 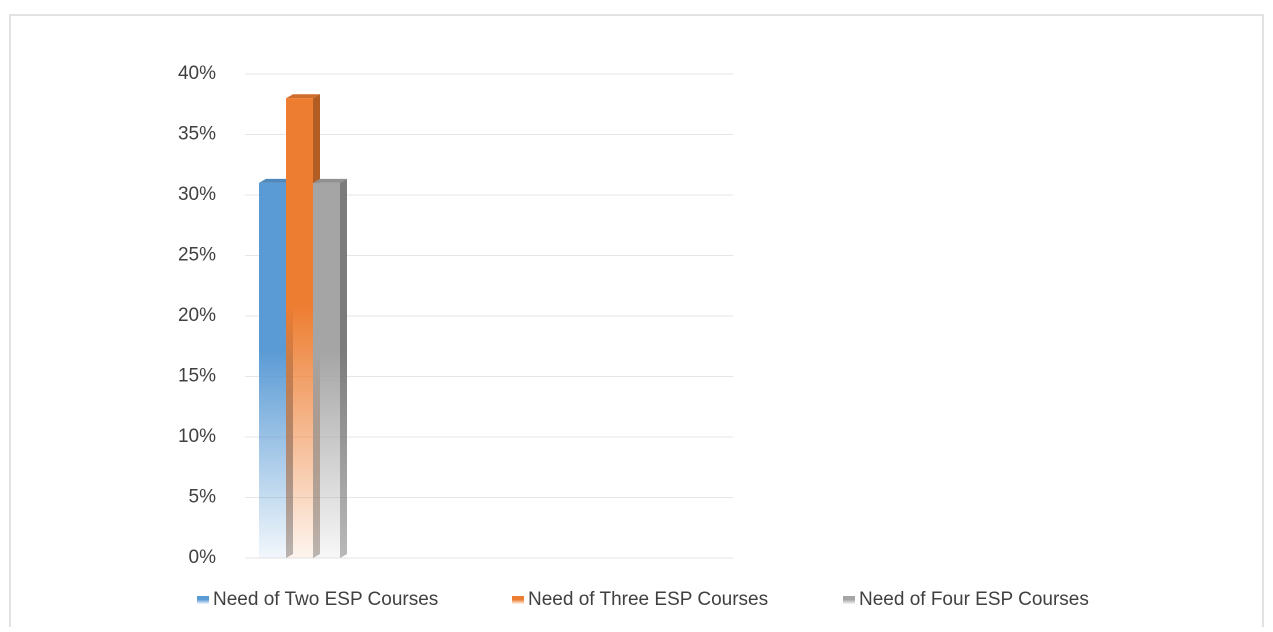 I want to click on y-tick-label: 25%, so click(x=197, y=255).